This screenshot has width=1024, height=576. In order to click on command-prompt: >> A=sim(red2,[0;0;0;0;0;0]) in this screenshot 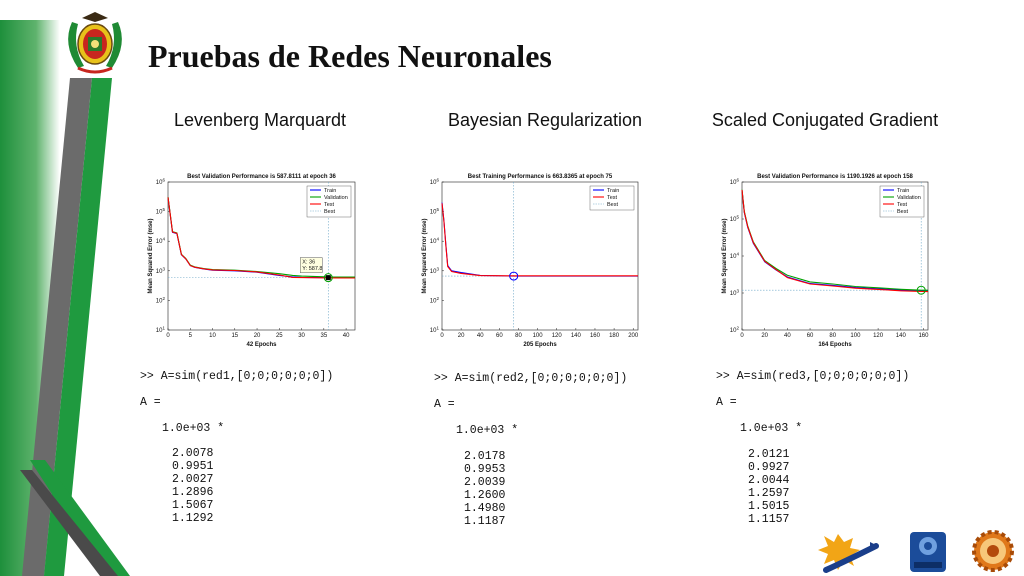, I will do `click(531, 378)`.